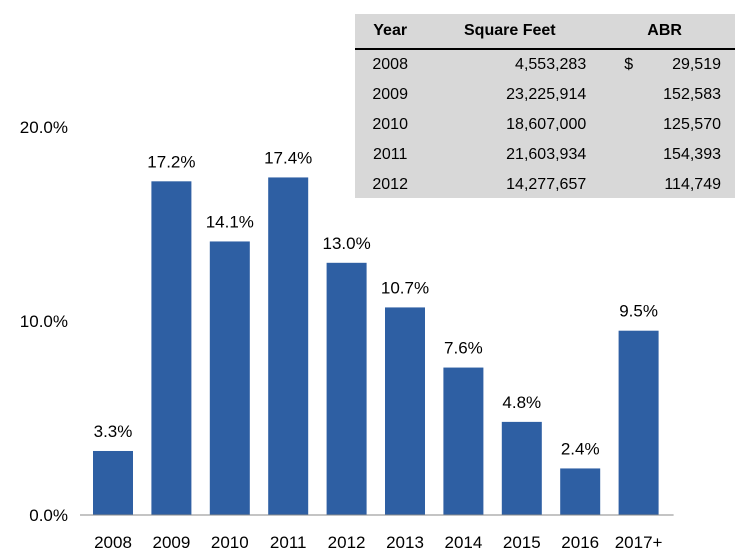 This screenshot has height=556, width=750. What do you see at coordinates (463, 542) in the screenshot?
I see `x-tick-label: 2014` at bounding box center [463, 542].